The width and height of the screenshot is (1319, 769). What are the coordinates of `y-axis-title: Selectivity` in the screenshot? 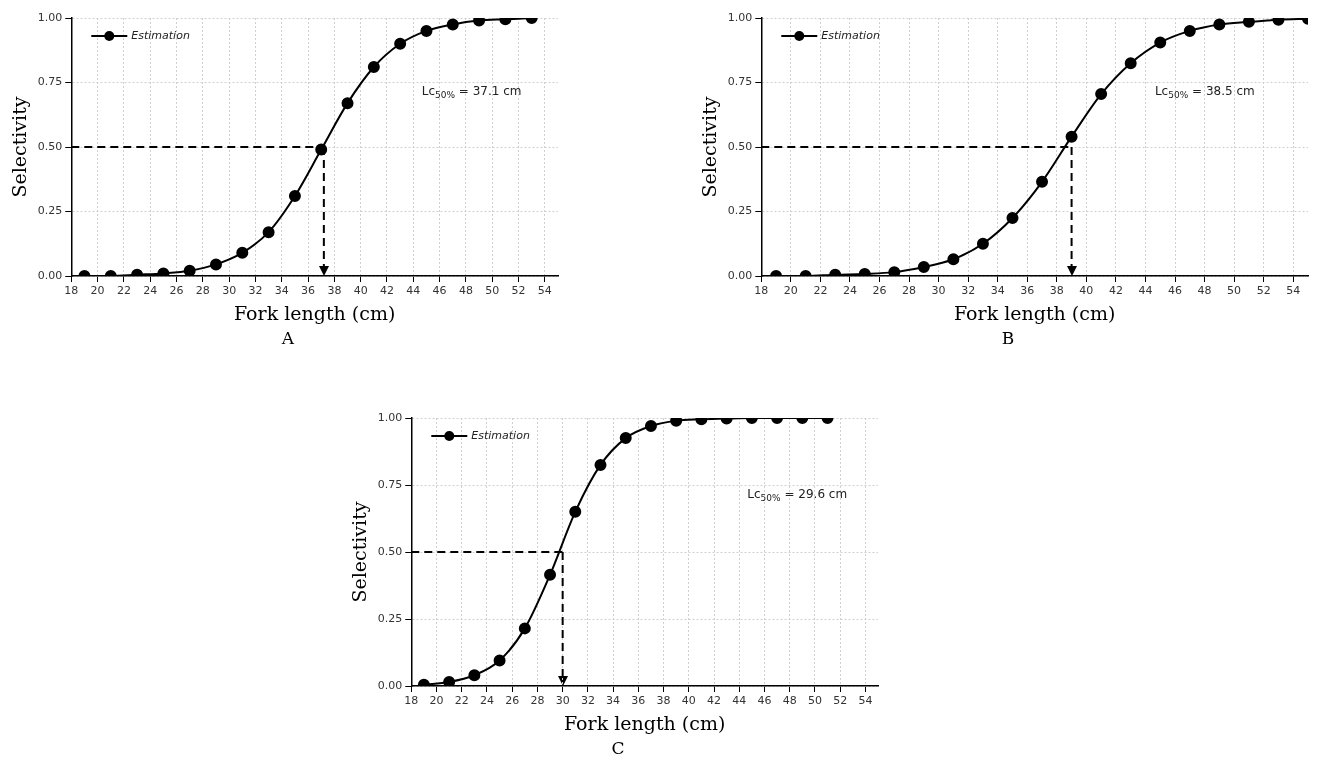 It's located at (359, 552).